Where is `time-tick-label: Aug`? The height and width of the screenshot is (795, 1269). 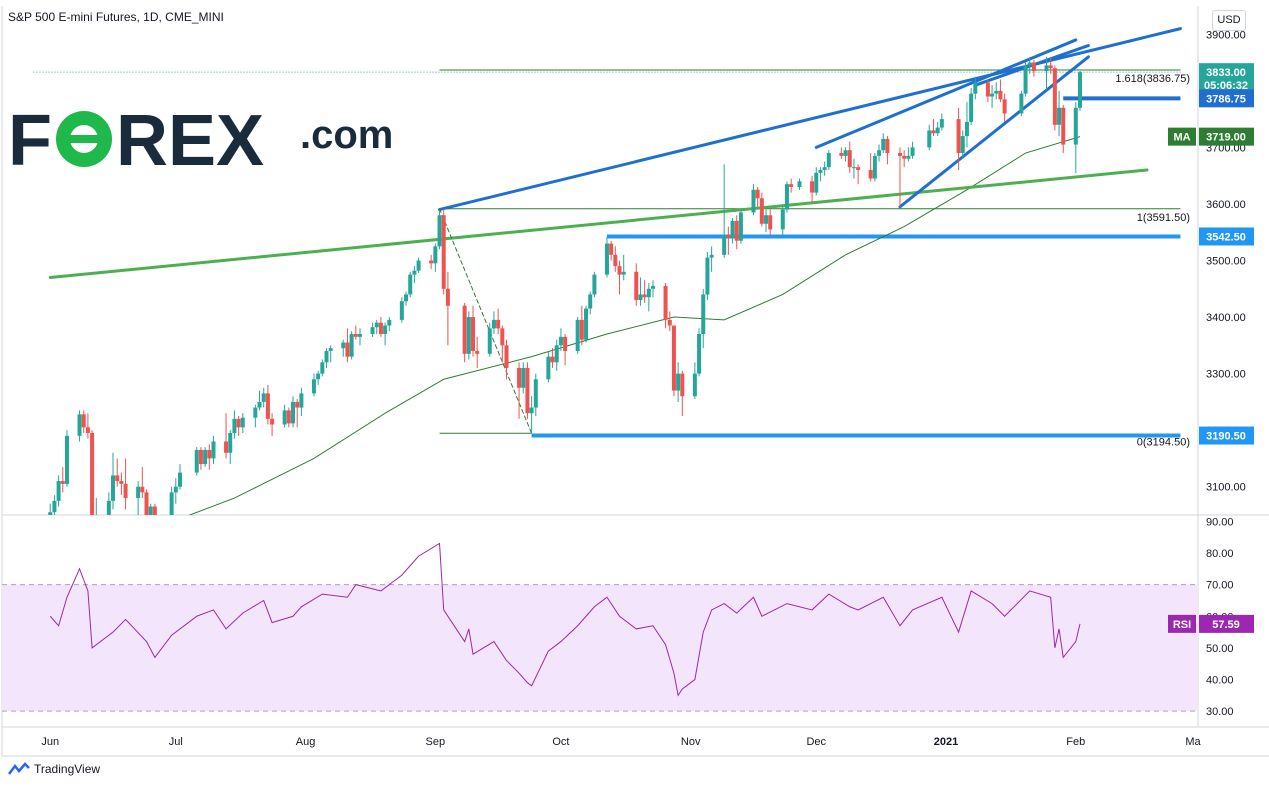 time-tick-label: Aug is located at coordinates (306, 742).